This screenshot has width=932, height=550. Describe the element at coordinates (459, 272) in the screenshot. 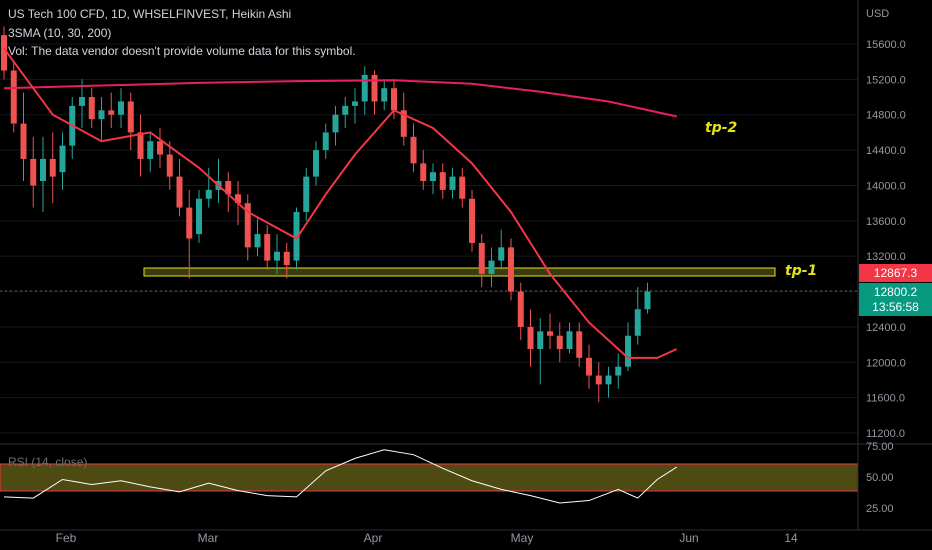

I see `tp-1-zone` at that location.